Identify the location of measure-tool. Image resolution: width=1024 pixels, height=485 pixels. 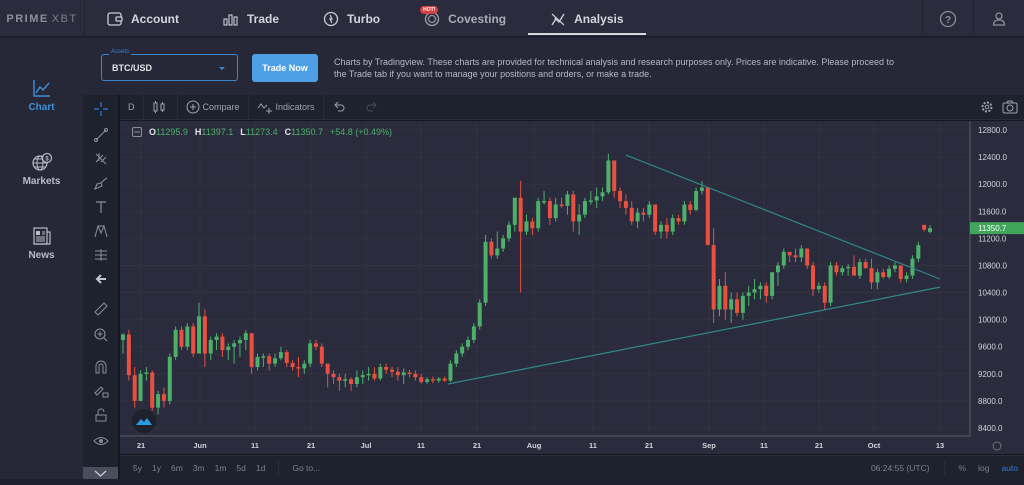
(101, 255).